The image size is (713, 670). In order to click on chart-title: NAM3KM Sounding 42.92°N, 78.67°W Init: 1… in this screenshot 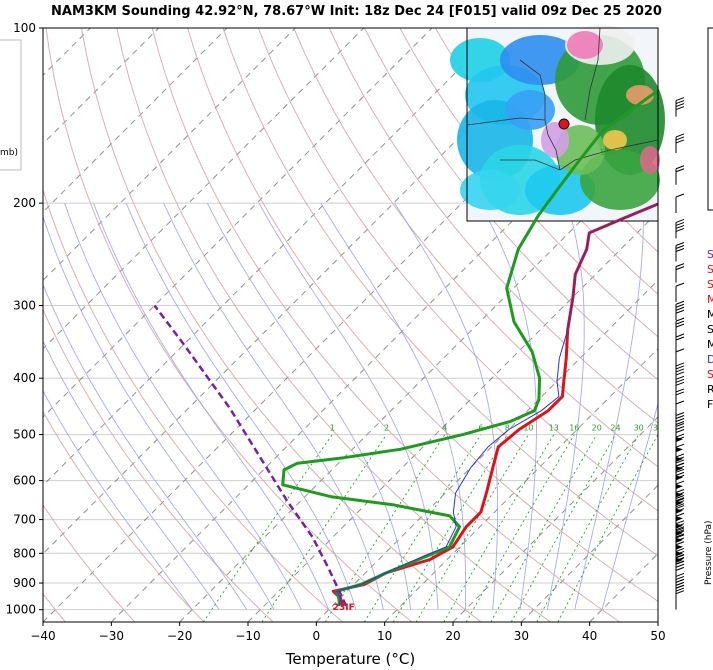, I will do `click(356, 11)`.